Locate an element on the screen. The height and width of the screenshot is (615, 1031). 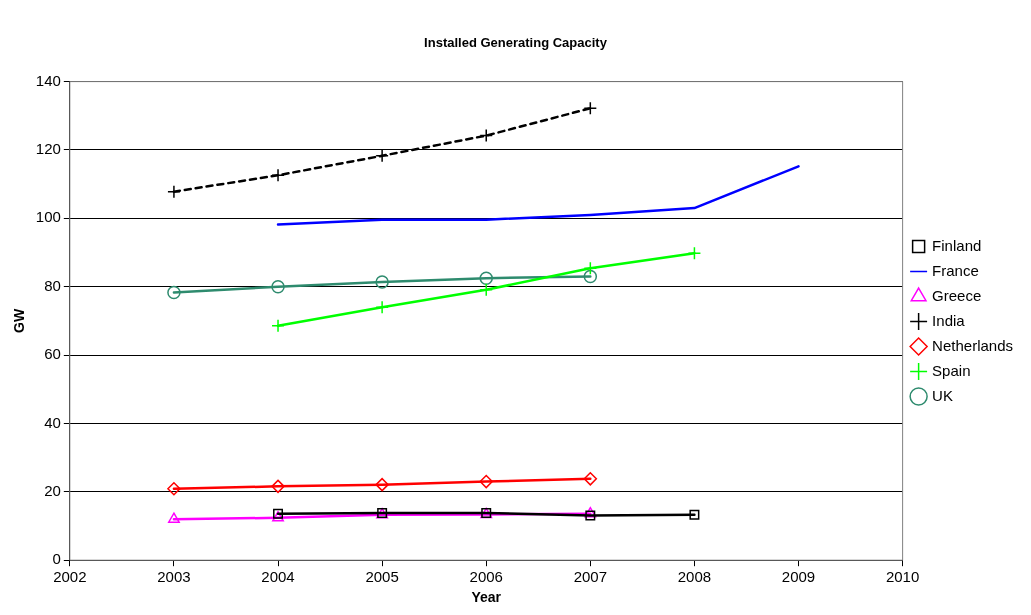
y-tick-label: 0 is located at coordinates (56, 559).